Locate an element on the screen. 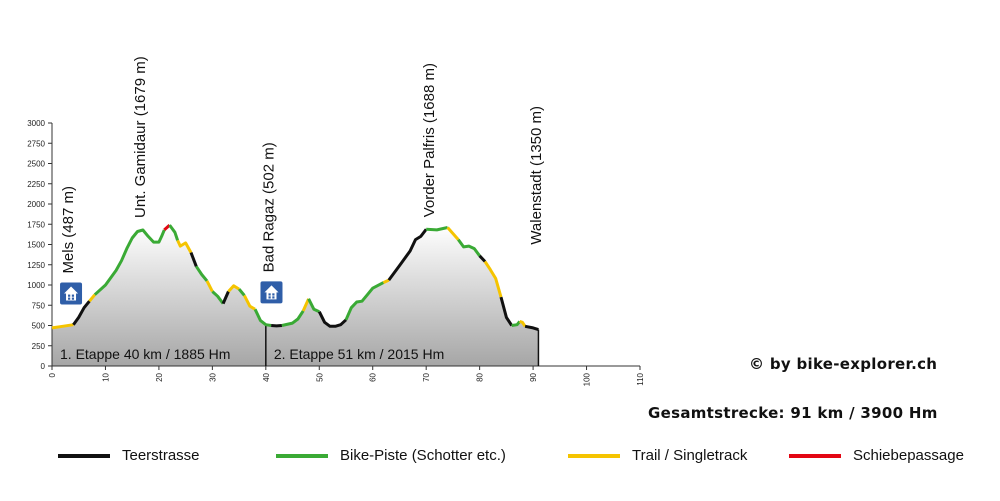 The image size is (1000, 501). y-tick-label: 2750 is located at coordinates (36, 143).